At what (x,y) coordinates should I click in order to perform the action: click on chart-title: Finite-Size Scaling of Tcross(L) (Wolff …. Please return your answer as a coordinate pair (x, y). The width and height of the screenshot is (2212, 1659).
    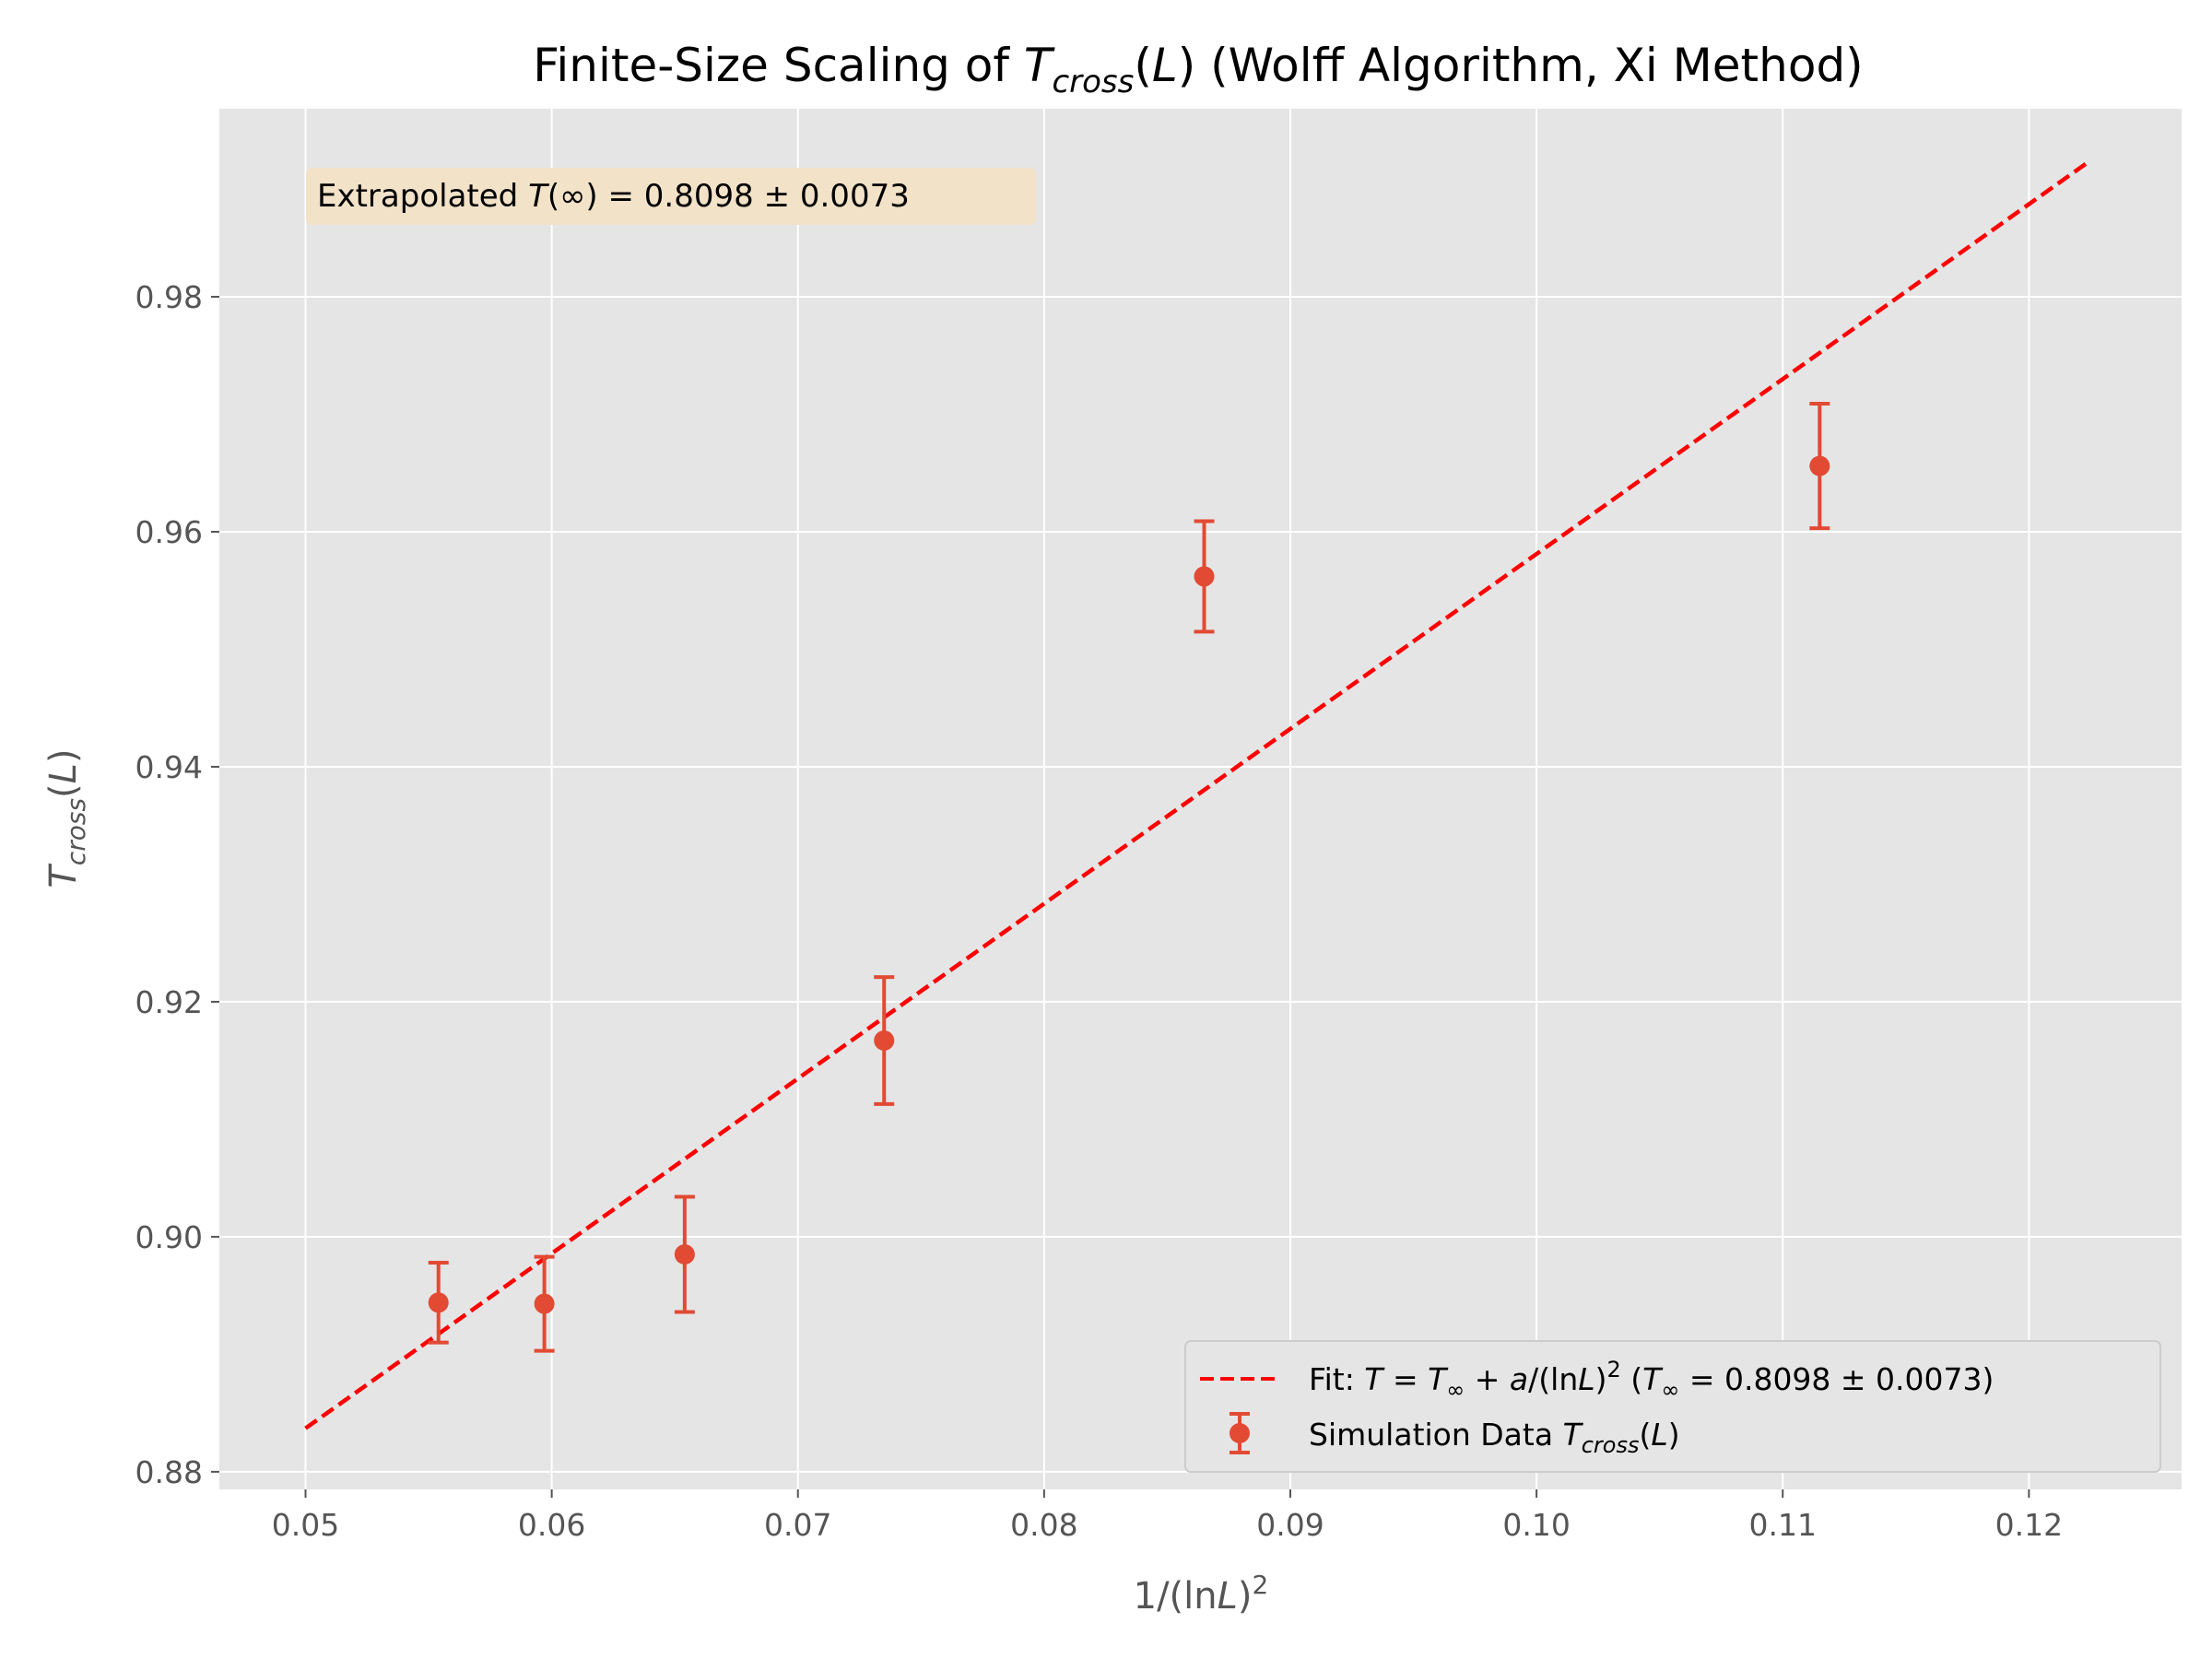
    Looking at the image, I should click on (1198, 69).